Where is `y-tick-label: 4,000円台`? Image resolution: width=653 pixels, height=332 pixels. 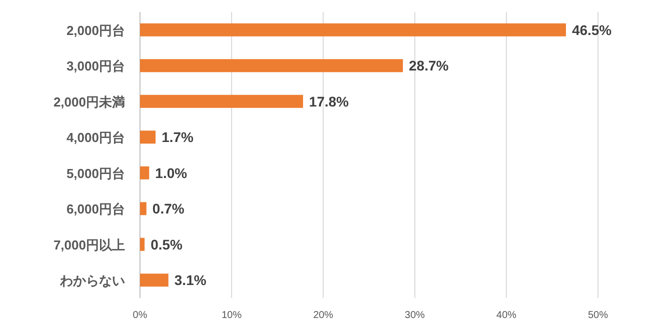
y-tick-label: 4,000円台 is located at coordinates (95, 138).